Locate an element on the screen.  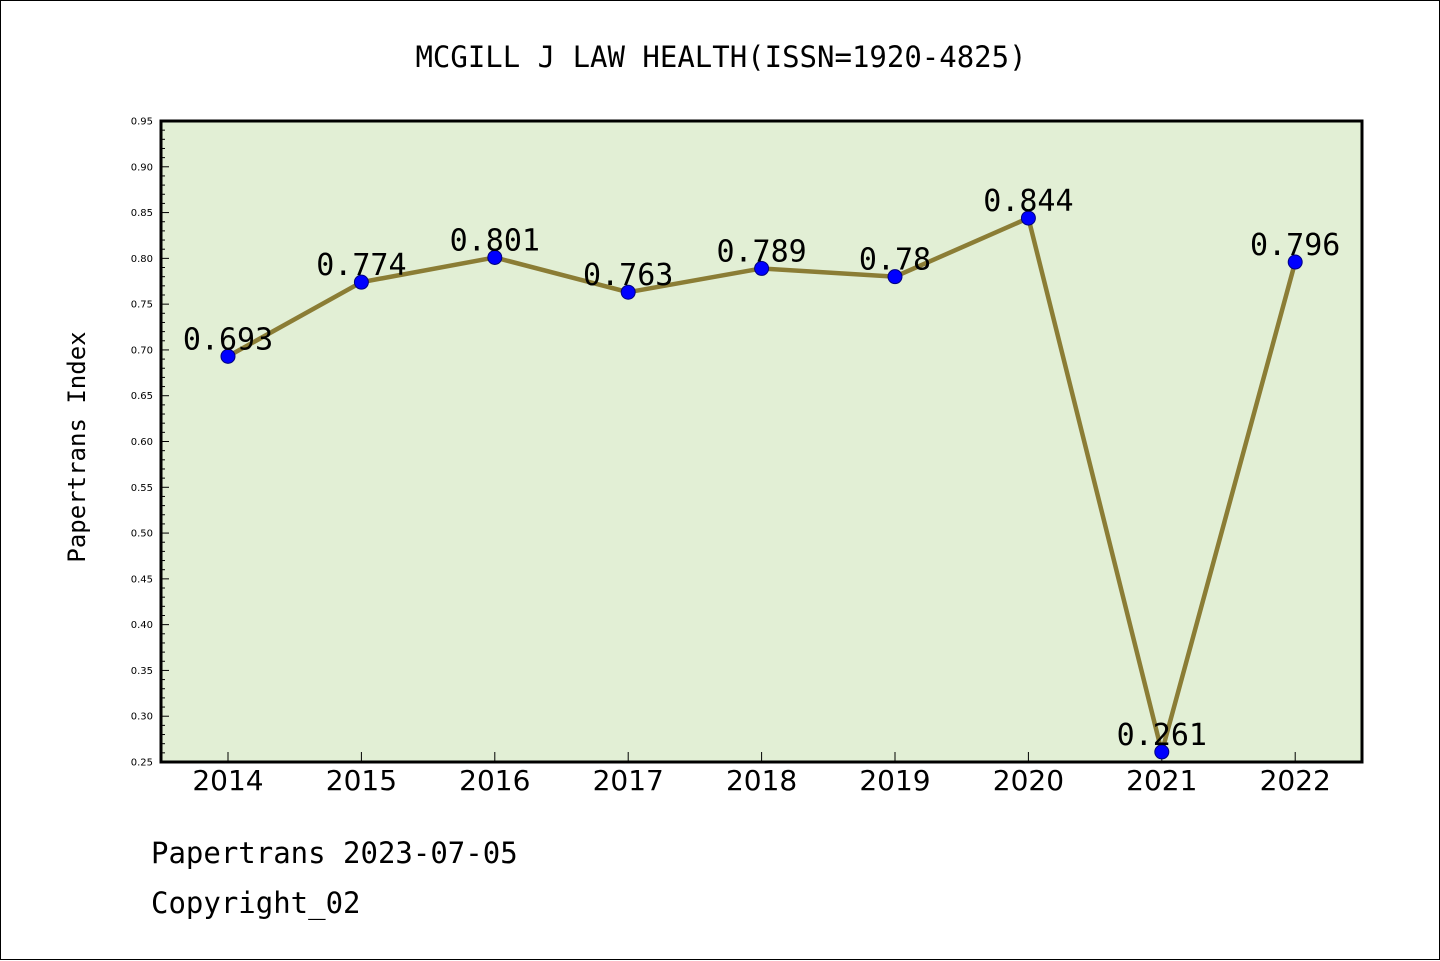
y-tick-label: 0.30 is located at coordinates (142, 717).